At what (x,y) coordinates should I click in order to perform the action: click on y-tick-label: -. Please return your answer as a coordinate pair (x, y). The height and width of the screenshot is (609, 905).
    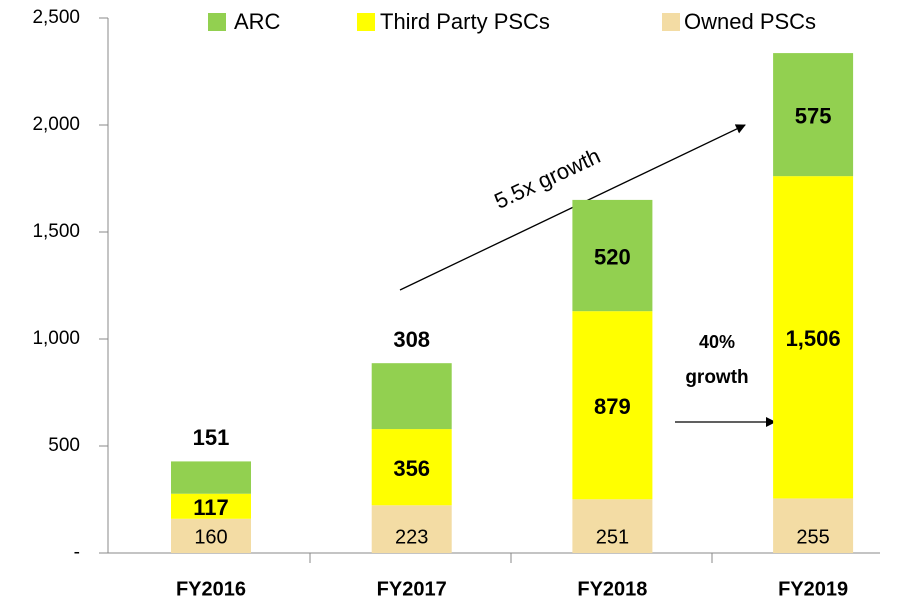
    Looking at the image, I should click on (77, 552).